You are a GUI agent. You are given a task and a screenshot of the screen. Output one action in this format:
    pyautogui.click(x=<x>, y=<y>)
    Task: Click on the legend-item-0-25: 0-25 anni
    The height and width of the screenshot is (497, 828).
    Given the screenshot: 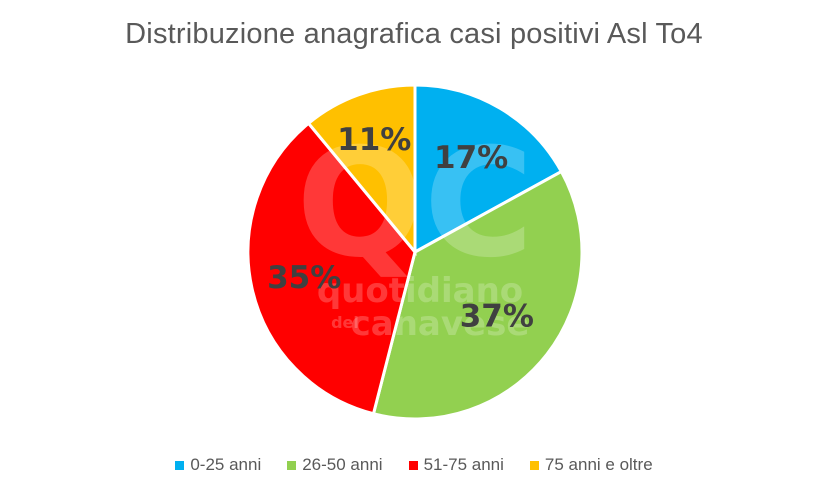 What is the action you would take?
    pyautogui.click(x=218, y=465)
    